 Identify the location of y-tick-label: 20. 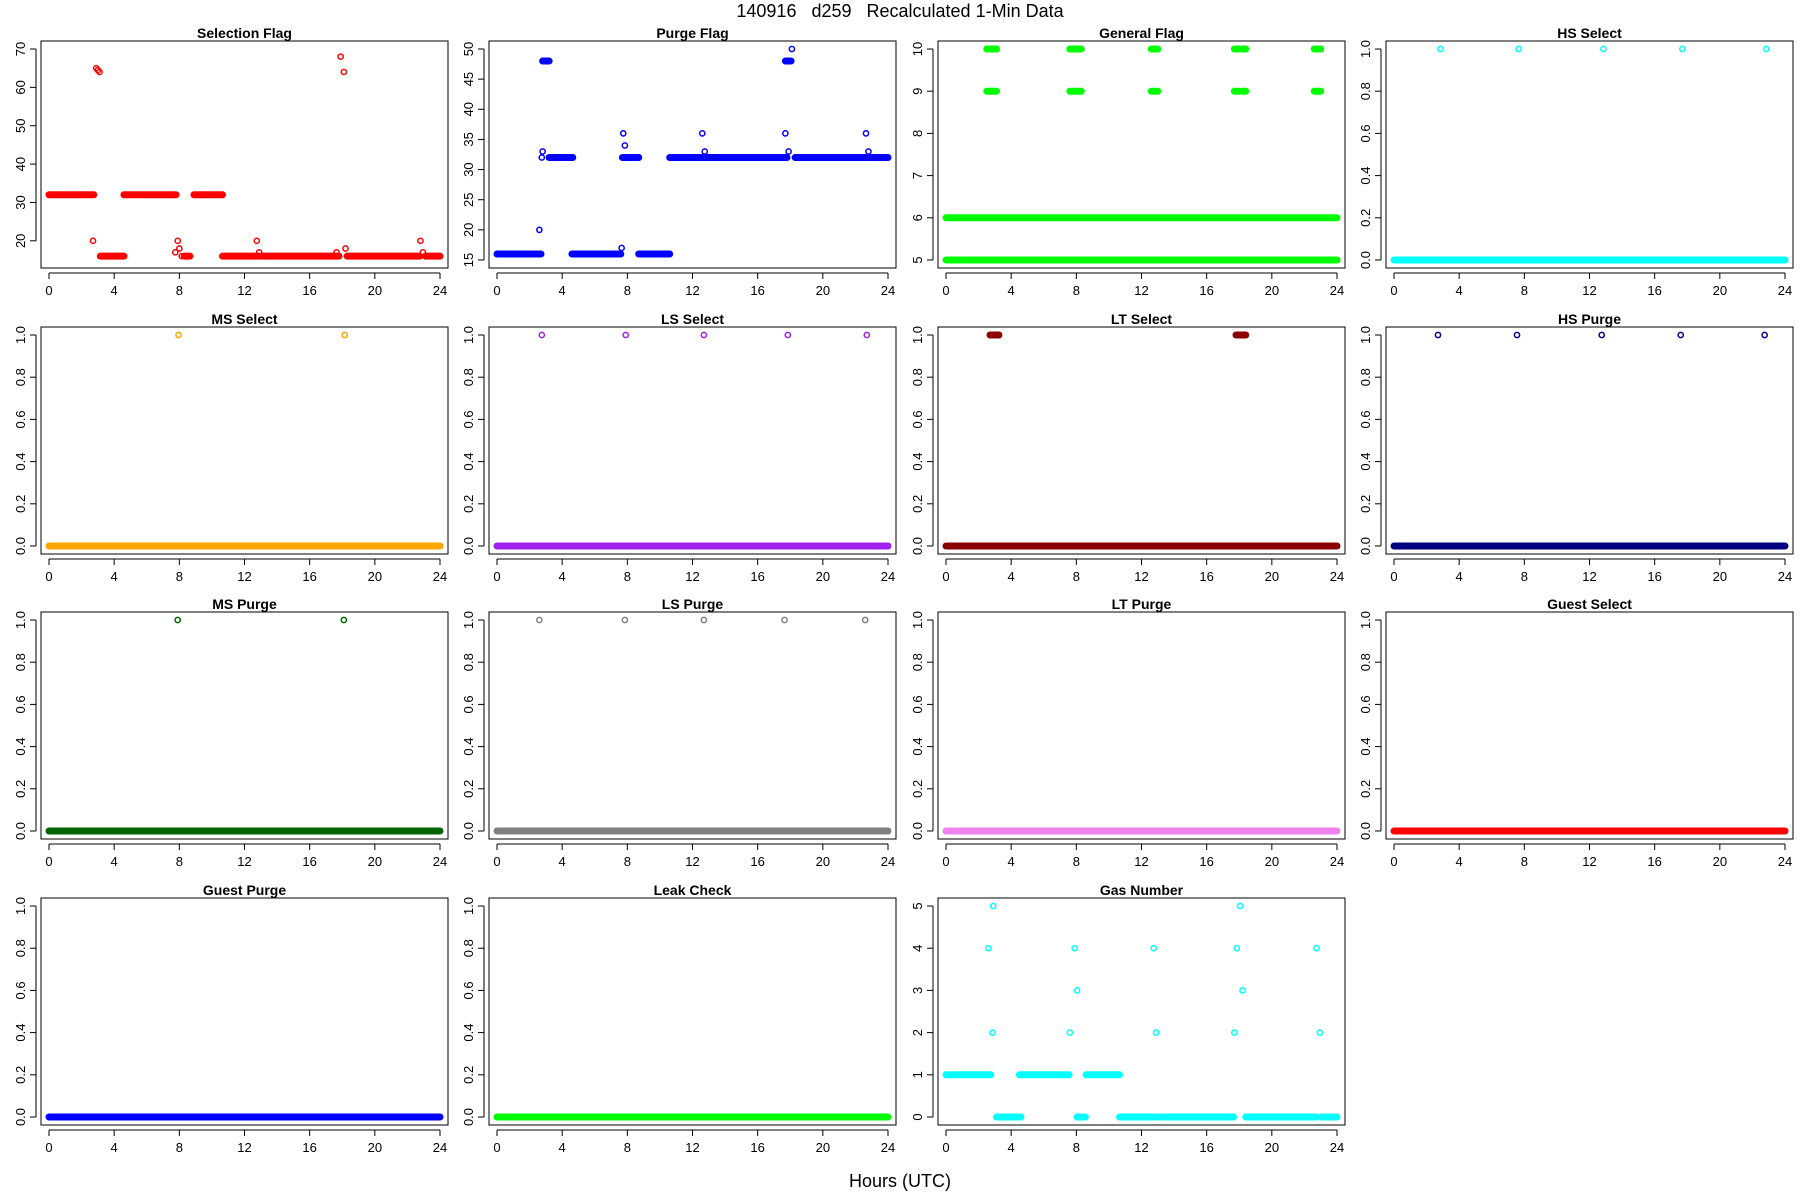
(468, 230).